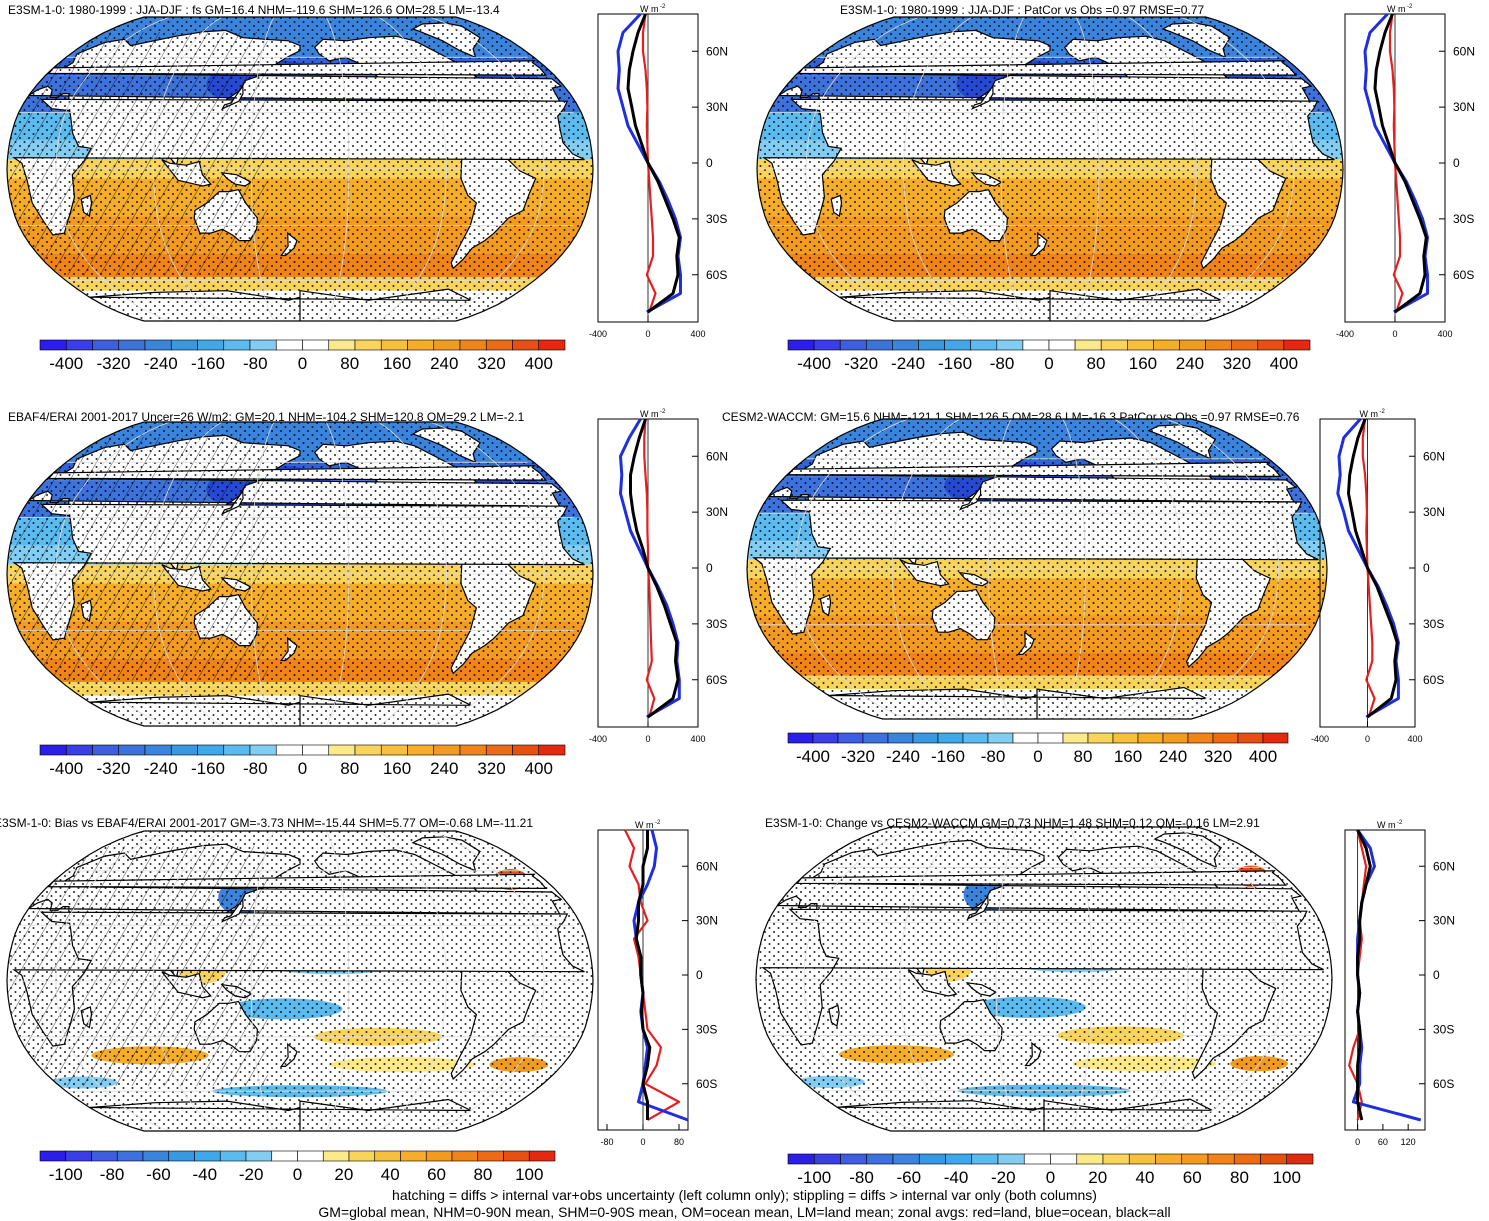  I want to click on zonal-frame, so click(1385, 980).